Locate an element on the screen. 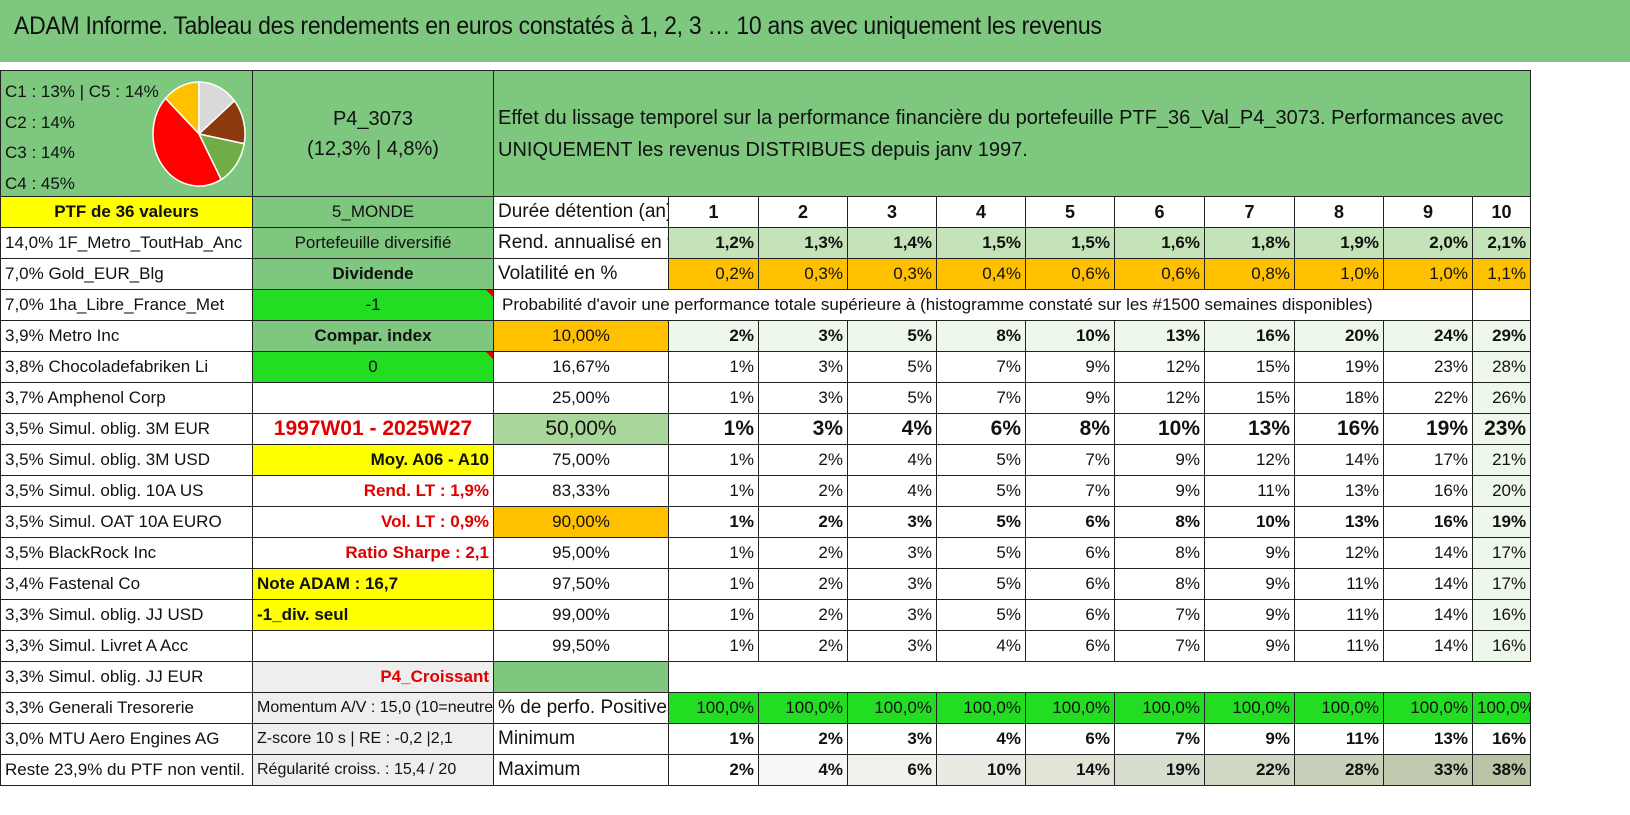  probability-threshold: 83,33% is located at coordinates (581, 491).